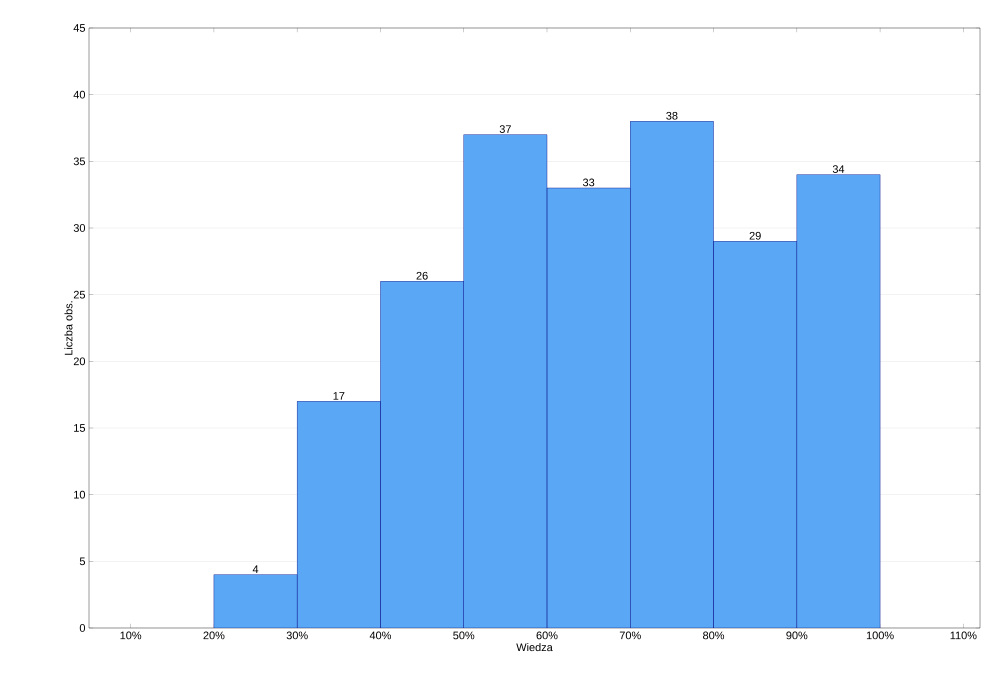  I want to click on x-axis-title: Wiedza, so click(534, 647).